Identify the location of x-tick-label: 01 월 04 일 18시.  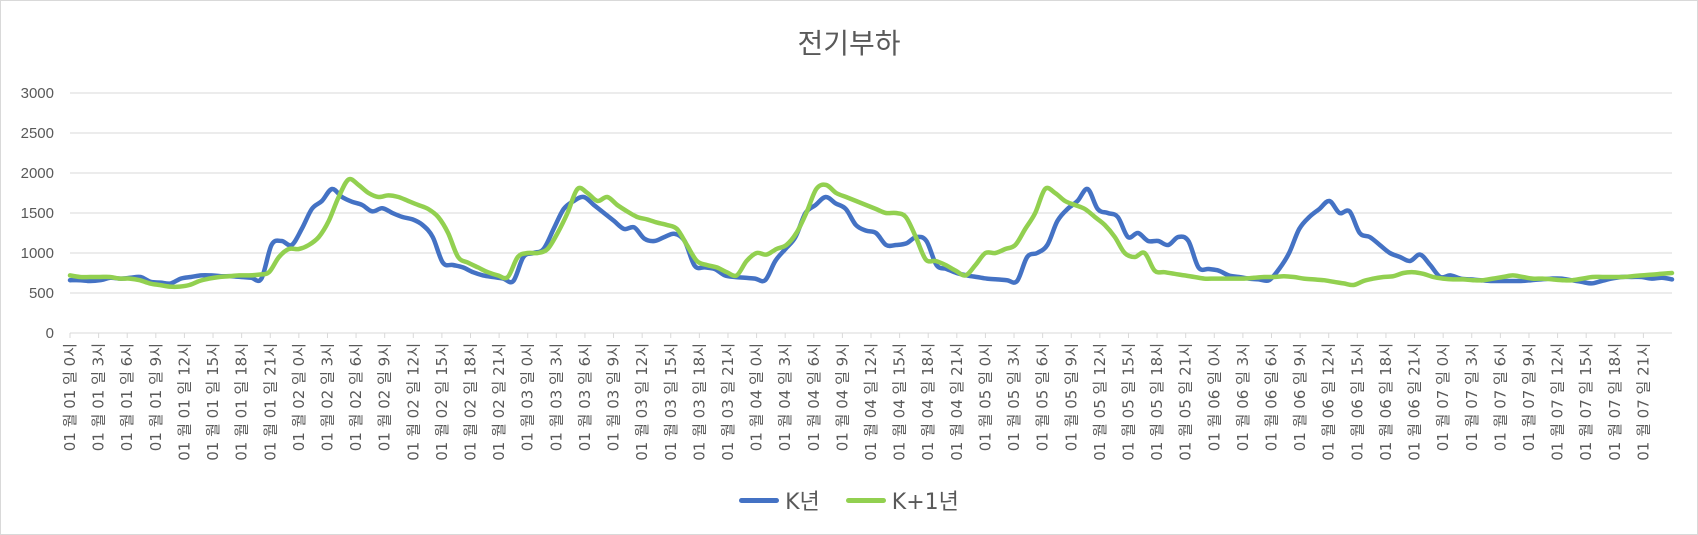
(928, 402).